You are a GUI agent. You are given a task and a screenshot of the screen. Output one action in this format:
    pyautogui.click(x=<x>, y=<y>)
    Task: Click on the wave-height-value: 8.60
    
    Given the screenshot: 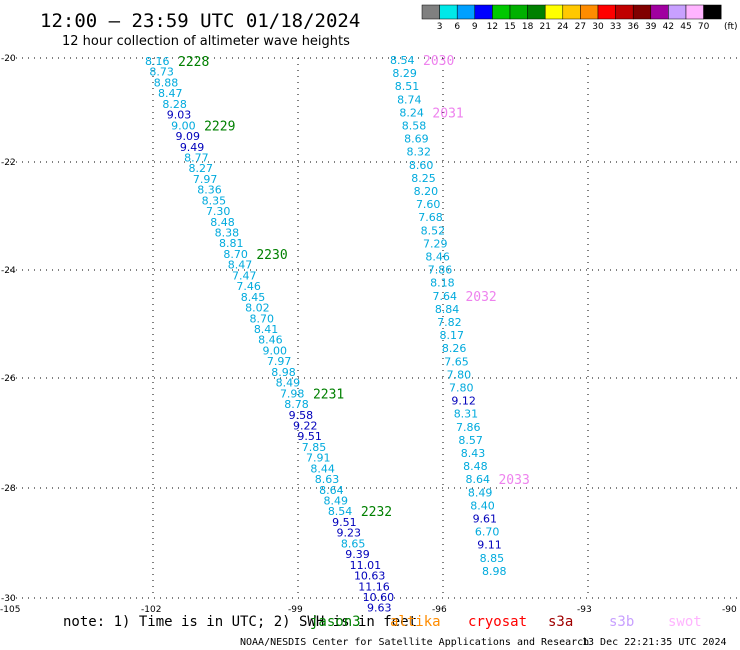 What is the action you would take?
    pyautogui.click(x=421, y=165)
    